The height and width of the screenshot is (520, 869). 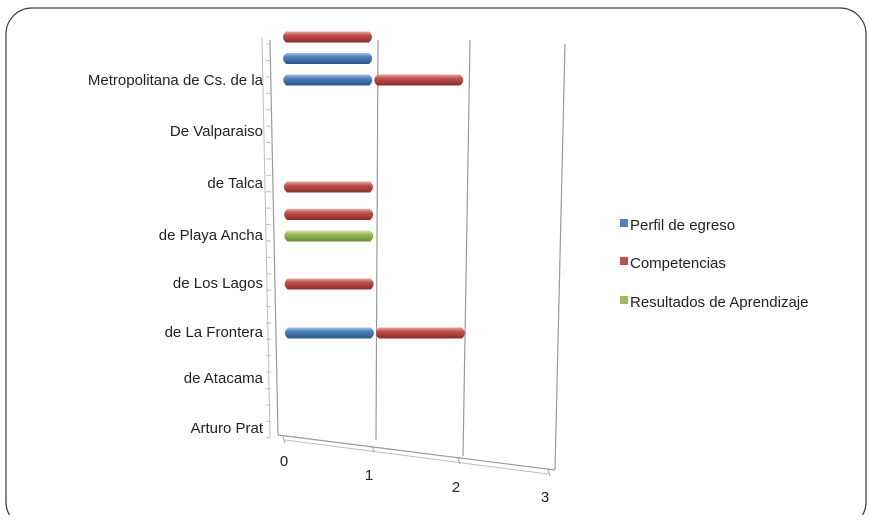 I want to click on x-tick-label: 0, so click(x=284, y=461).